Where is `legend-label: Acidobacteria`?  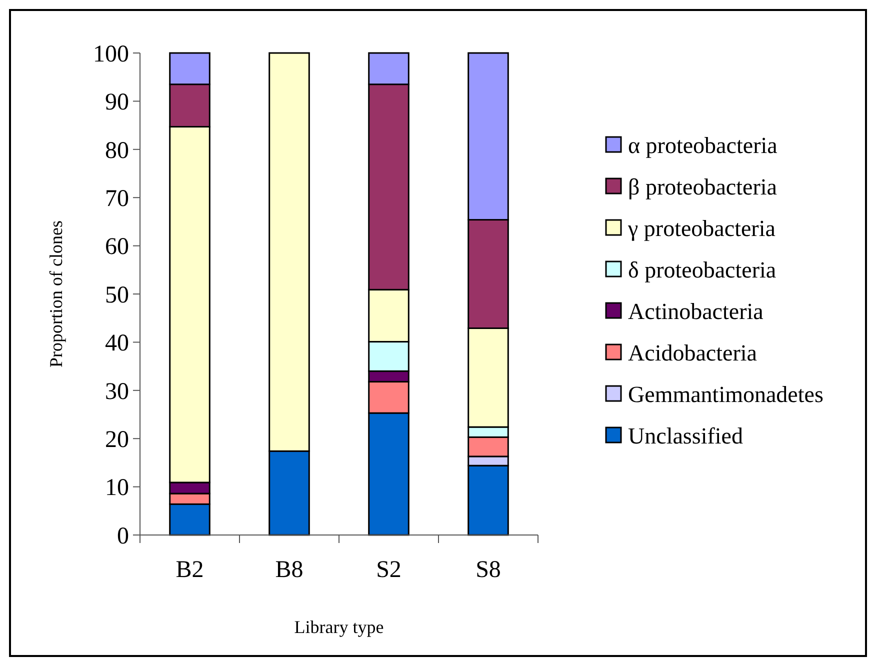
legend-label: Acidobacteria is located at coordinates (692, 353).